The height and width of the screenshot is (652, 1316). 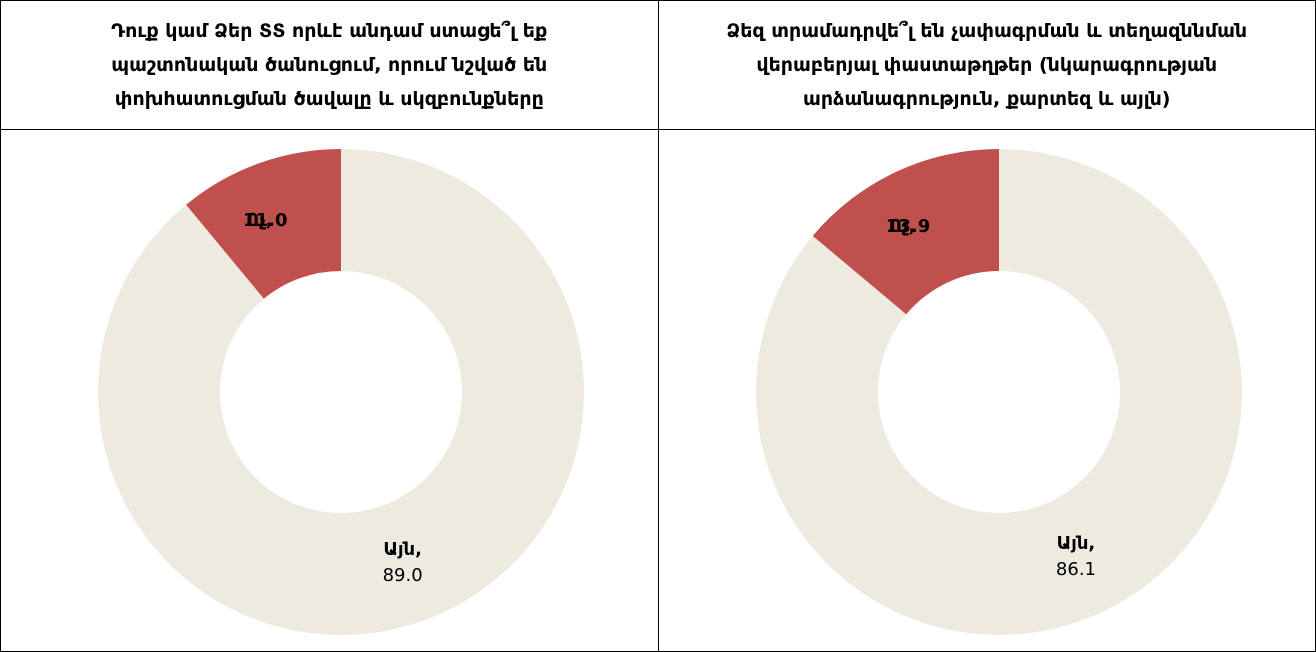 I want to click on slice-value: 86.1, so click(x=1075, y=568).